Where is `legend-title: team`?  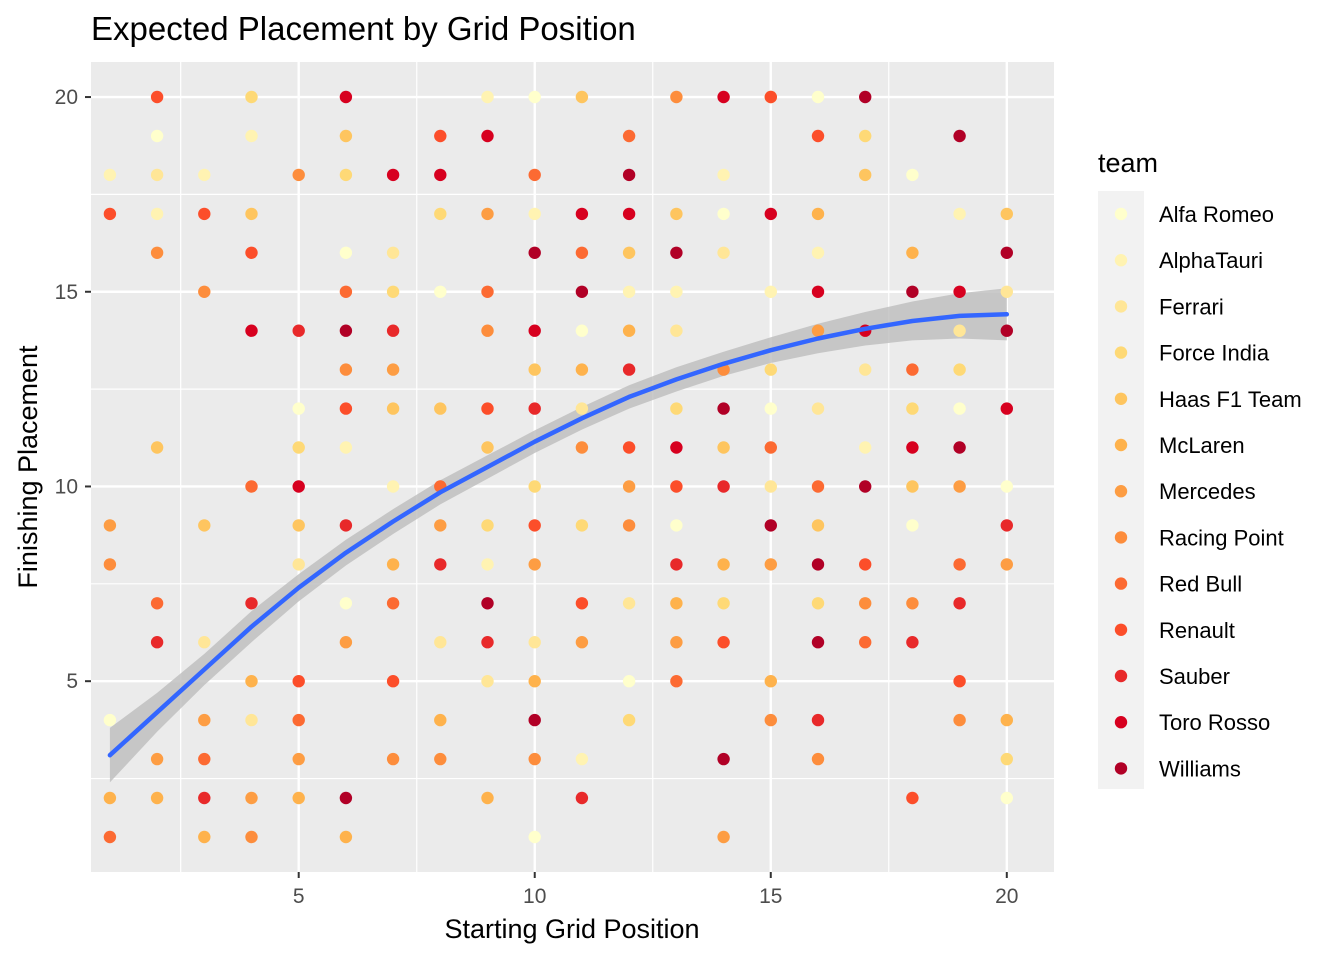 legend-title: team is located at coordinates (1128, 163).